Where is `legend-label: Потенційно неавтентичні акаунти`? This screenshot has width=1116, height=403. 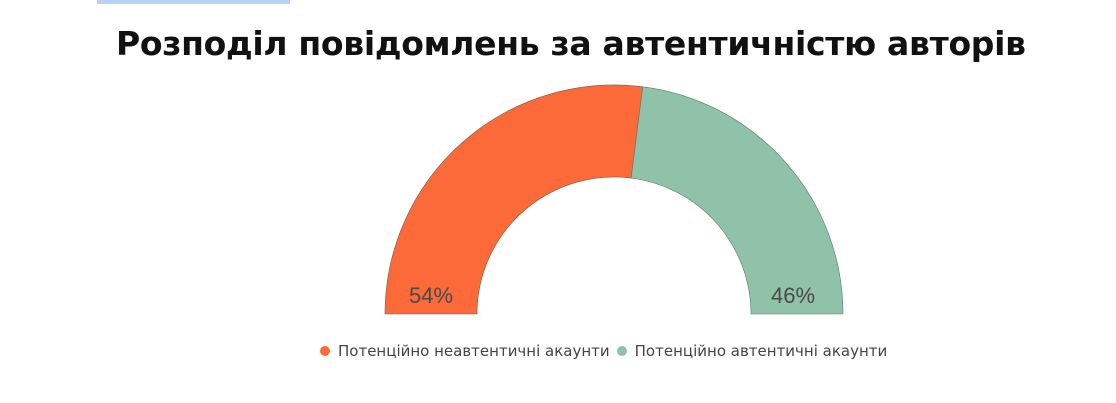
legend-label: Потенційно неавтентичні акаунти is located at coordinates (474, 351).